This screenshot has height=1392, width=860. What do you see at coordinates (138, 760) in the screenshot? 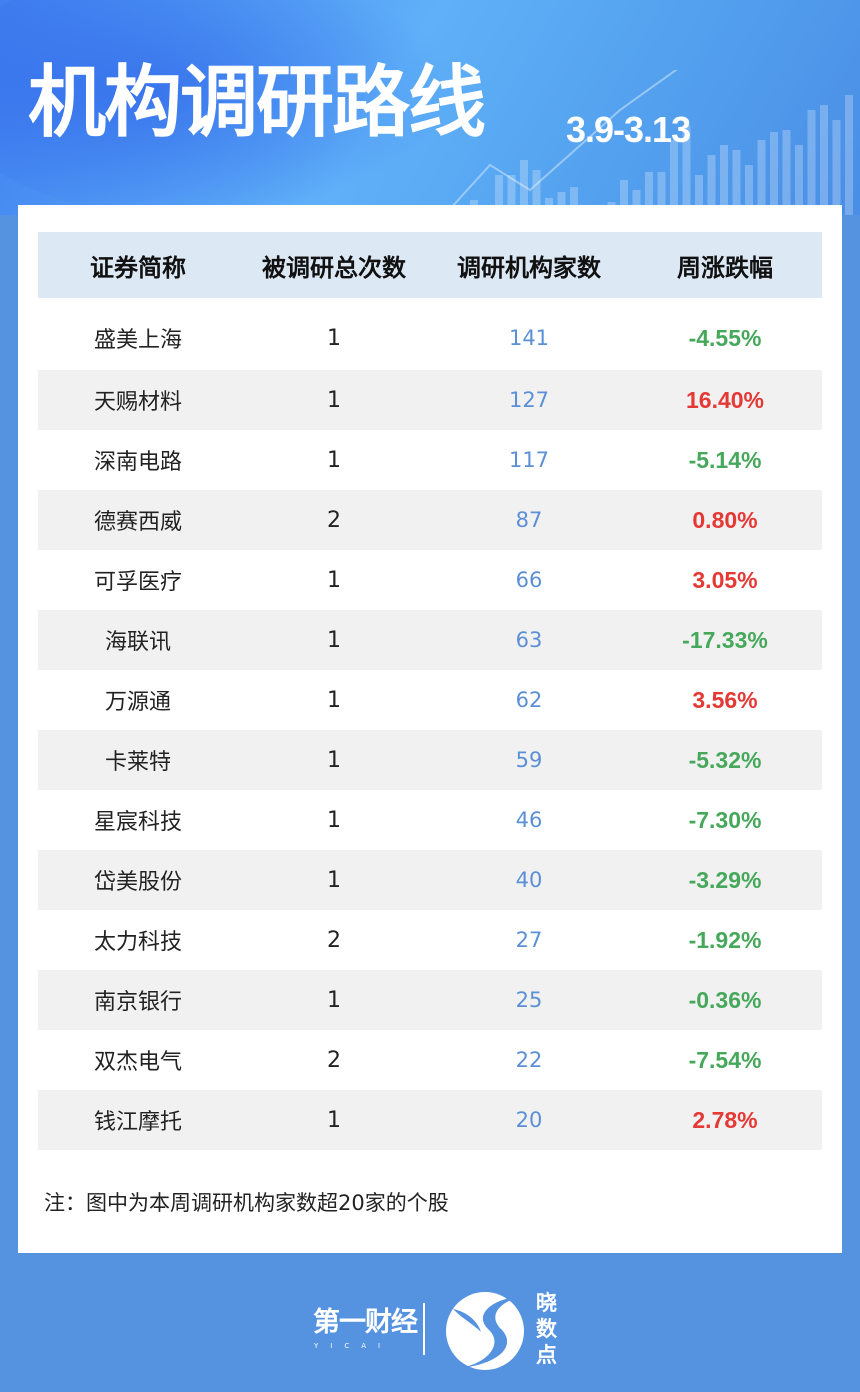
I see `stock-name: 卡莱特` at bounding box center [138, 760].